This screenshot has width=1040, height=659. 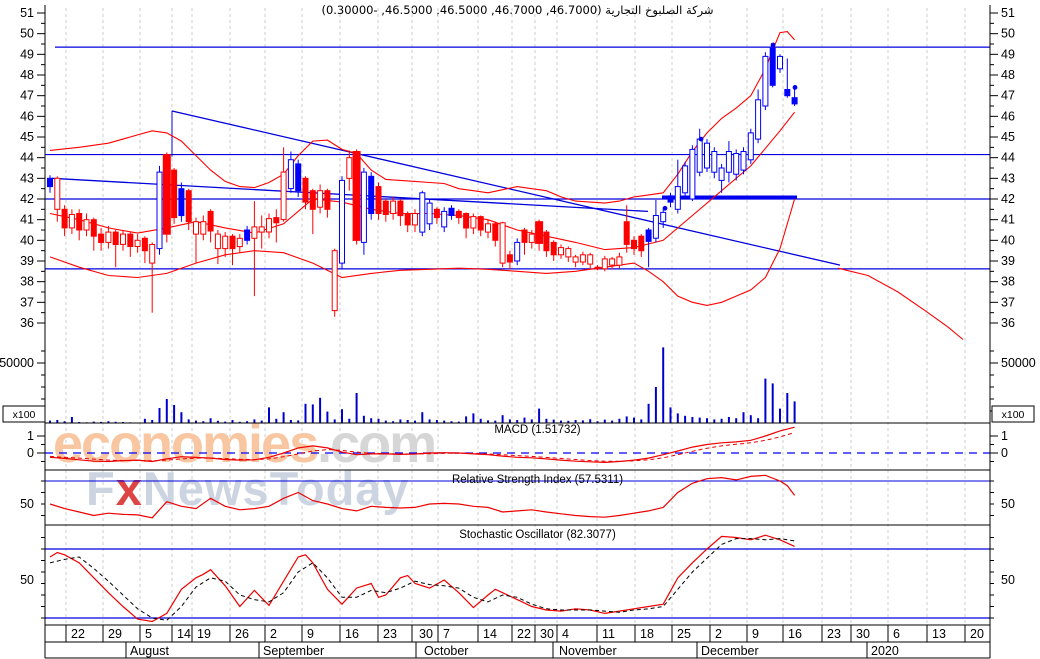 What do you see at coordinates (148, 634) in the screenshot?
I see `svg-text: 5` at bounding box center [148, 634].